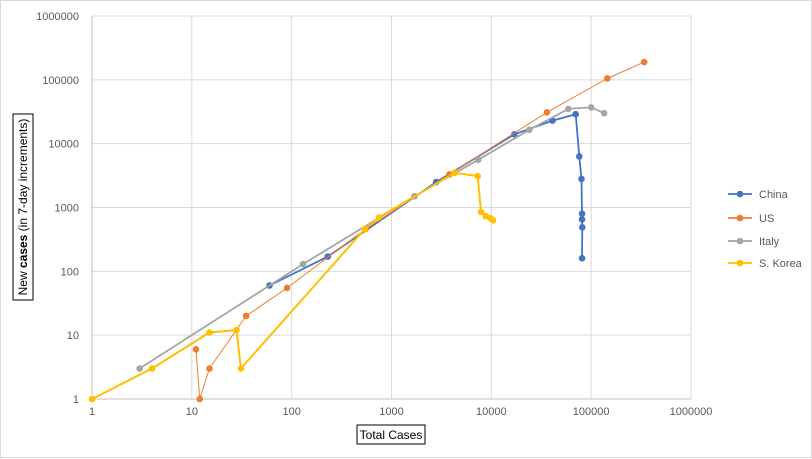  Describe the element at coordinates (766, 219) in the screenshot. I see `legend-label: US` at that location.